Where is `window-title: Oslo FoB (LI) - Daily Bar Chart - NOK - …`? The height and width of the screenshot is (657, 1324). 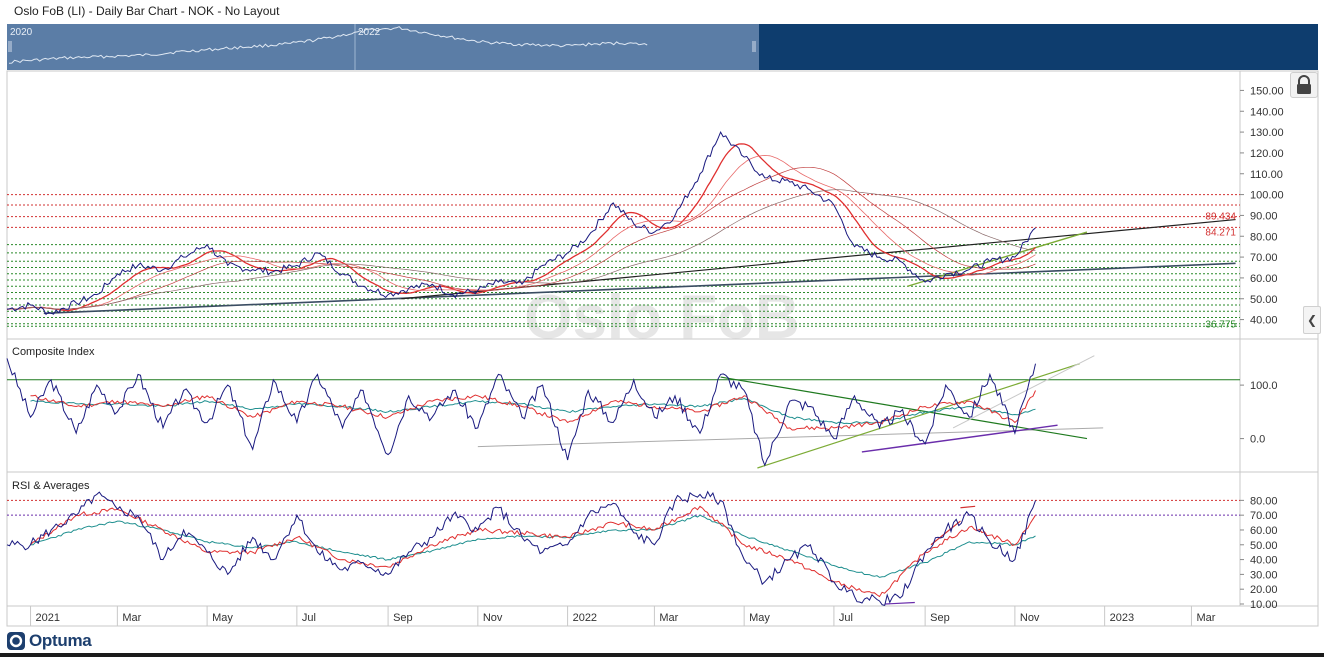 window-title: Oslo FoB (LI) - Daily Bar Chart - NOK - … is located at coordinates (147, 11).